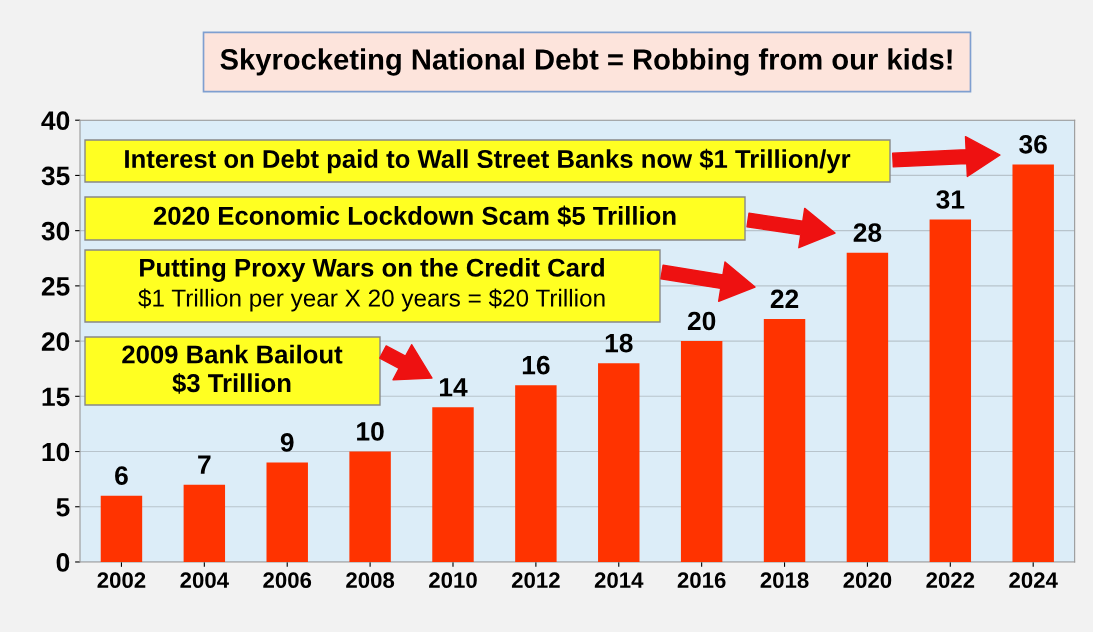 The width and height of the screenshot is (1093, 632). Describe the element at coordinates (372, 270) in the screenshot. I see `annotation: Putting Proxy Wars on the Credit Card` at that location.